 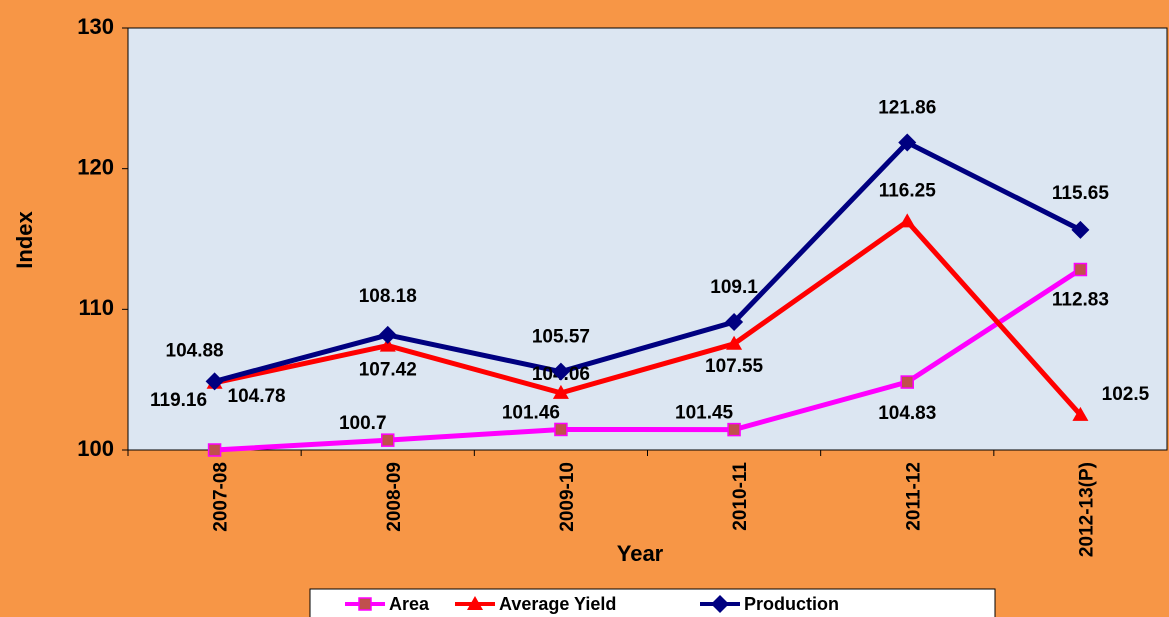 What do you see at coordinates (394, 497) in the screenshot?
I see `x-tick-label: 2008-09` at bounding box center [394, 497].